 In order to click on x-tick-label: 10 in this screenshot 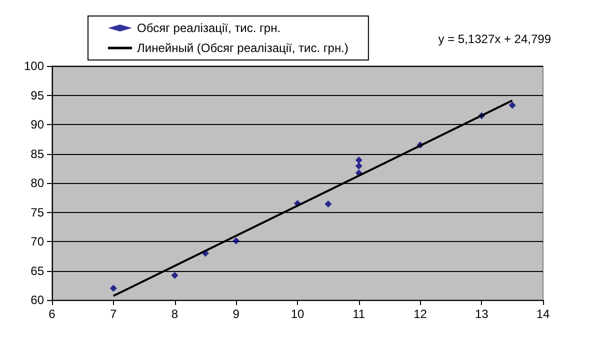, I will do `click(297, 314)`.